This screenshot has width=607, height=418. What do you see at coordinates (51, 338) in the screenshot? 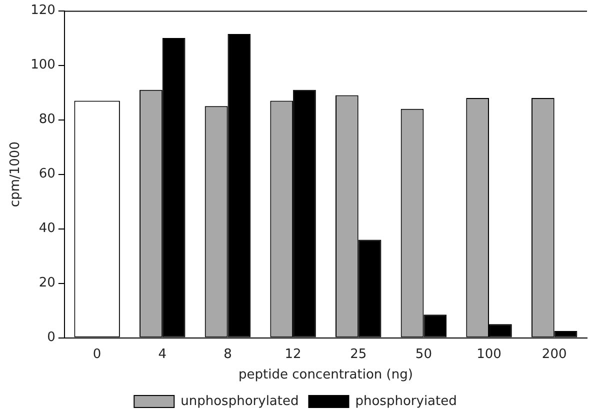
I see `y-tick-label: 0` at bounding box center [51, 338].